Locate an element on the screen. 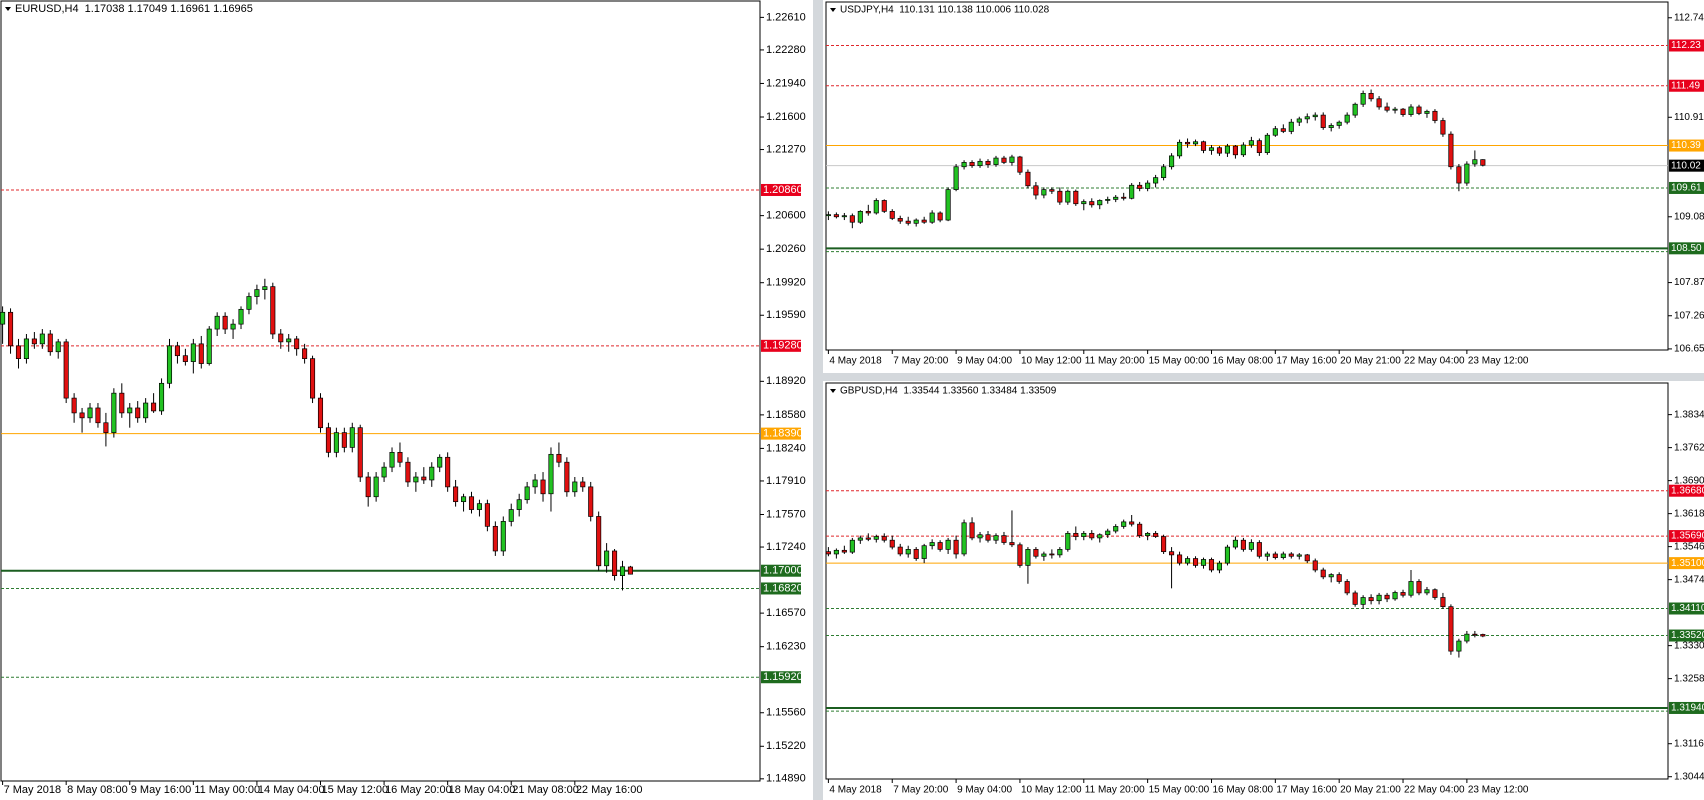 The height and width of the screenshot is (800, 1704). level-label: 1.35100 is located at coordinates (1687, 563).